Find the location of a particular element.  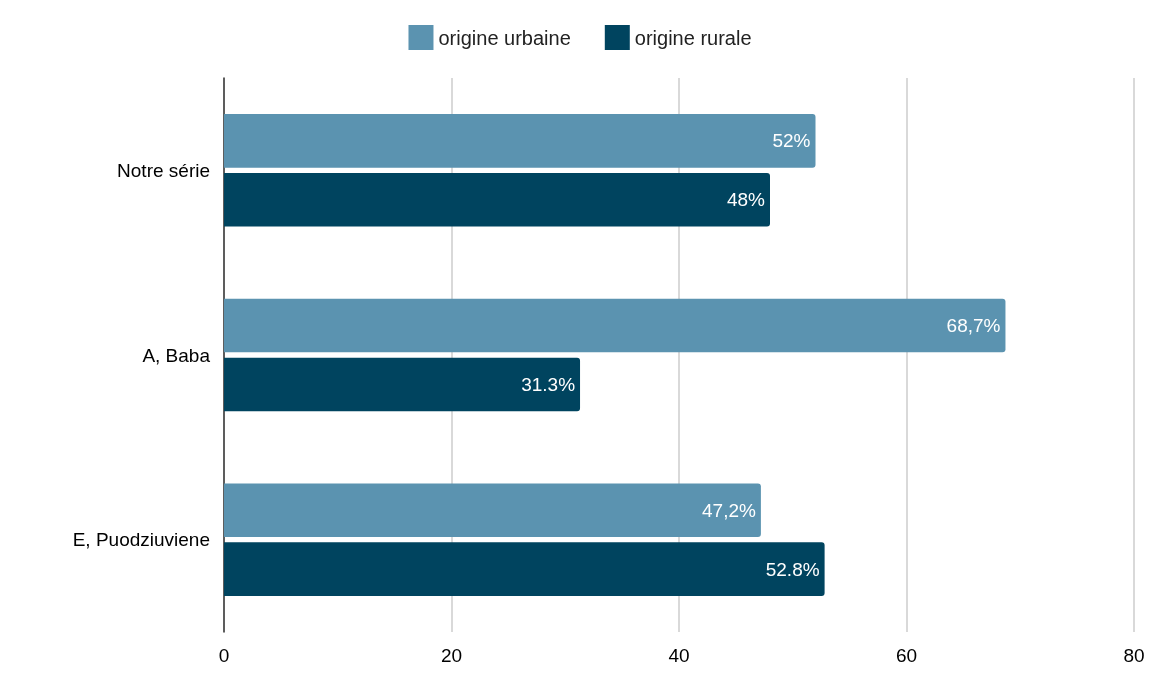

data-label: 47,2% is located at coordinates (729, 510).